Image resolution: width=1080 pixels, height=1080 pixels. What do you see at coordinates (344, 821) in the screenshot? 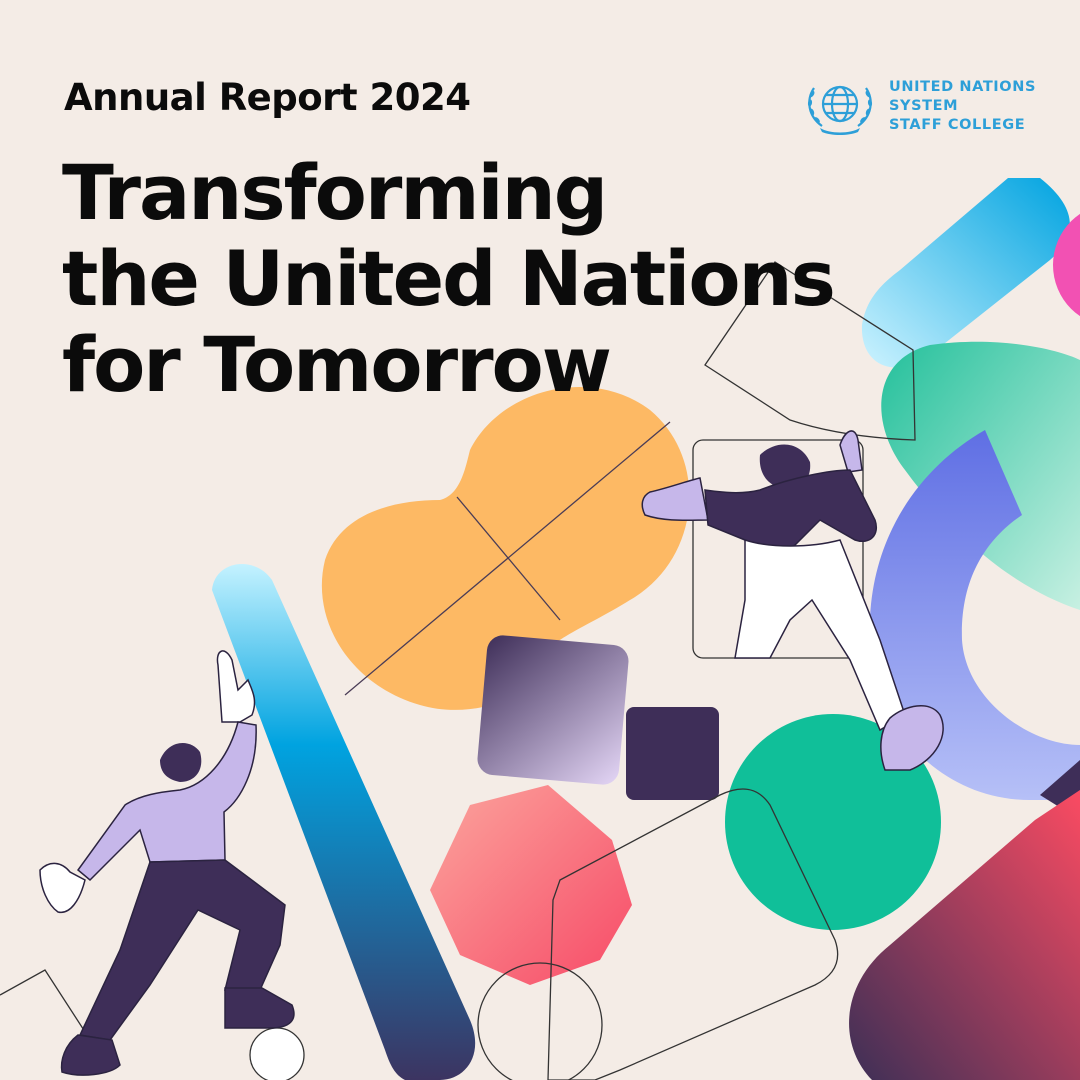
I see `gradient-bar-shape` at bounding box center [344, 821].